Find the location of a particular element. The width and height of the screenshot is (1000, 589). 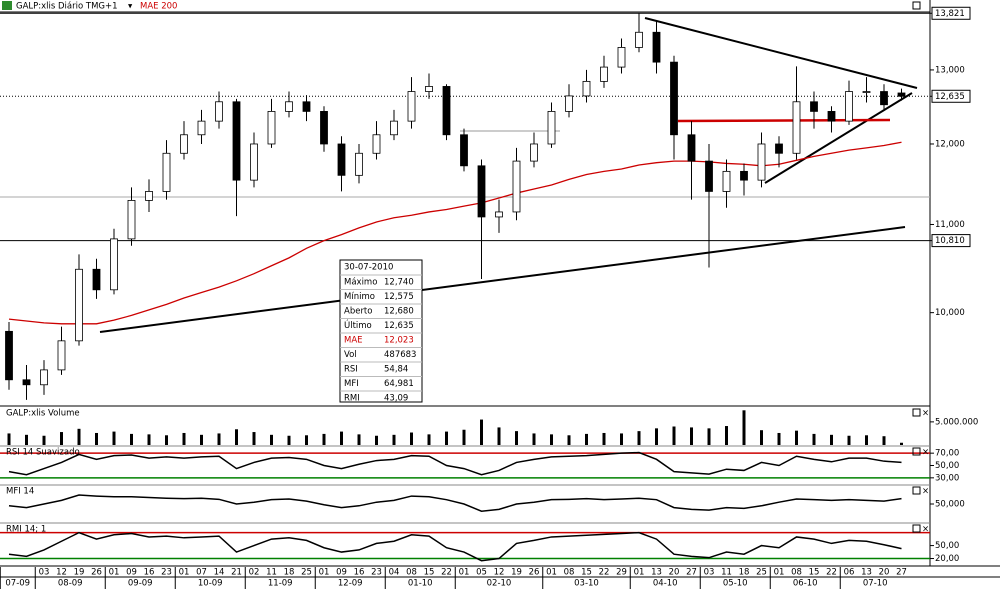

day-label: 26 is located at coordinates (534, 573).